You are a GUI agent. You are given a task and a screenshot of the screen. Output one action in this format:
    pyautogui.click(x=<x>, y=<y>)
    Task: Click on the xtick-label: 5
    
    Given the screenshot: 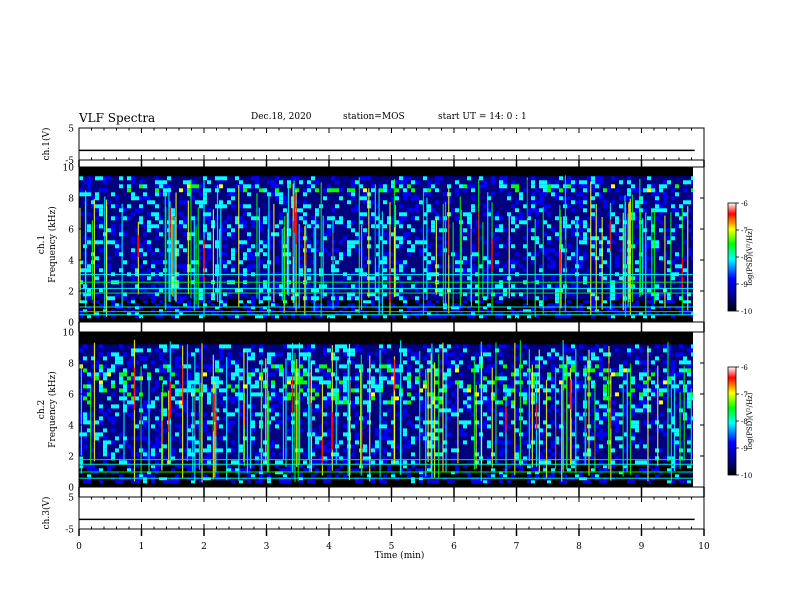 What is the action you would take?
    pyautogui.click(x=392, y=547)
    